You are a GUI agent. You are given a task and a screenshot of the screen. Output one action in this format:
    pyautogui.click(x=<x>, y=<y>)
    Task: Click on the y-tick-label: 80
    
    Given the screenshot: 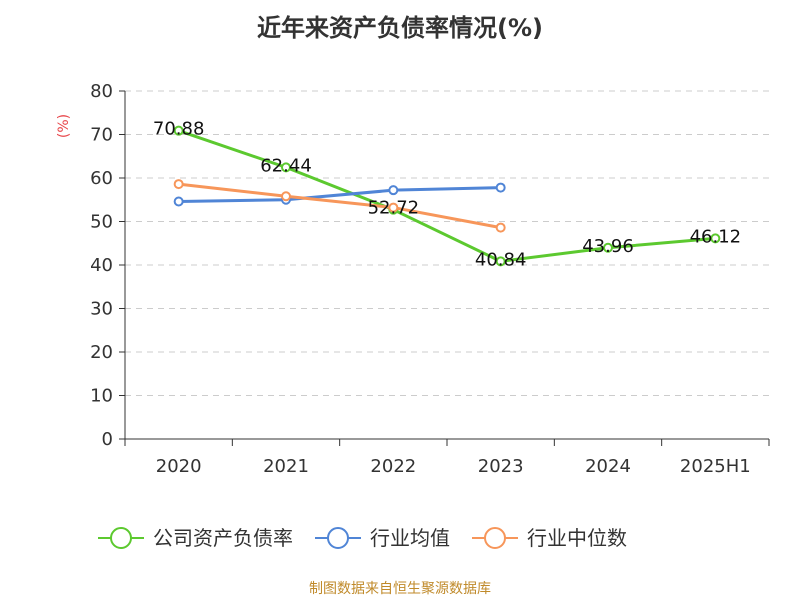 What is the action you would take?
    pyautogui.click(x=101, y=91)
    